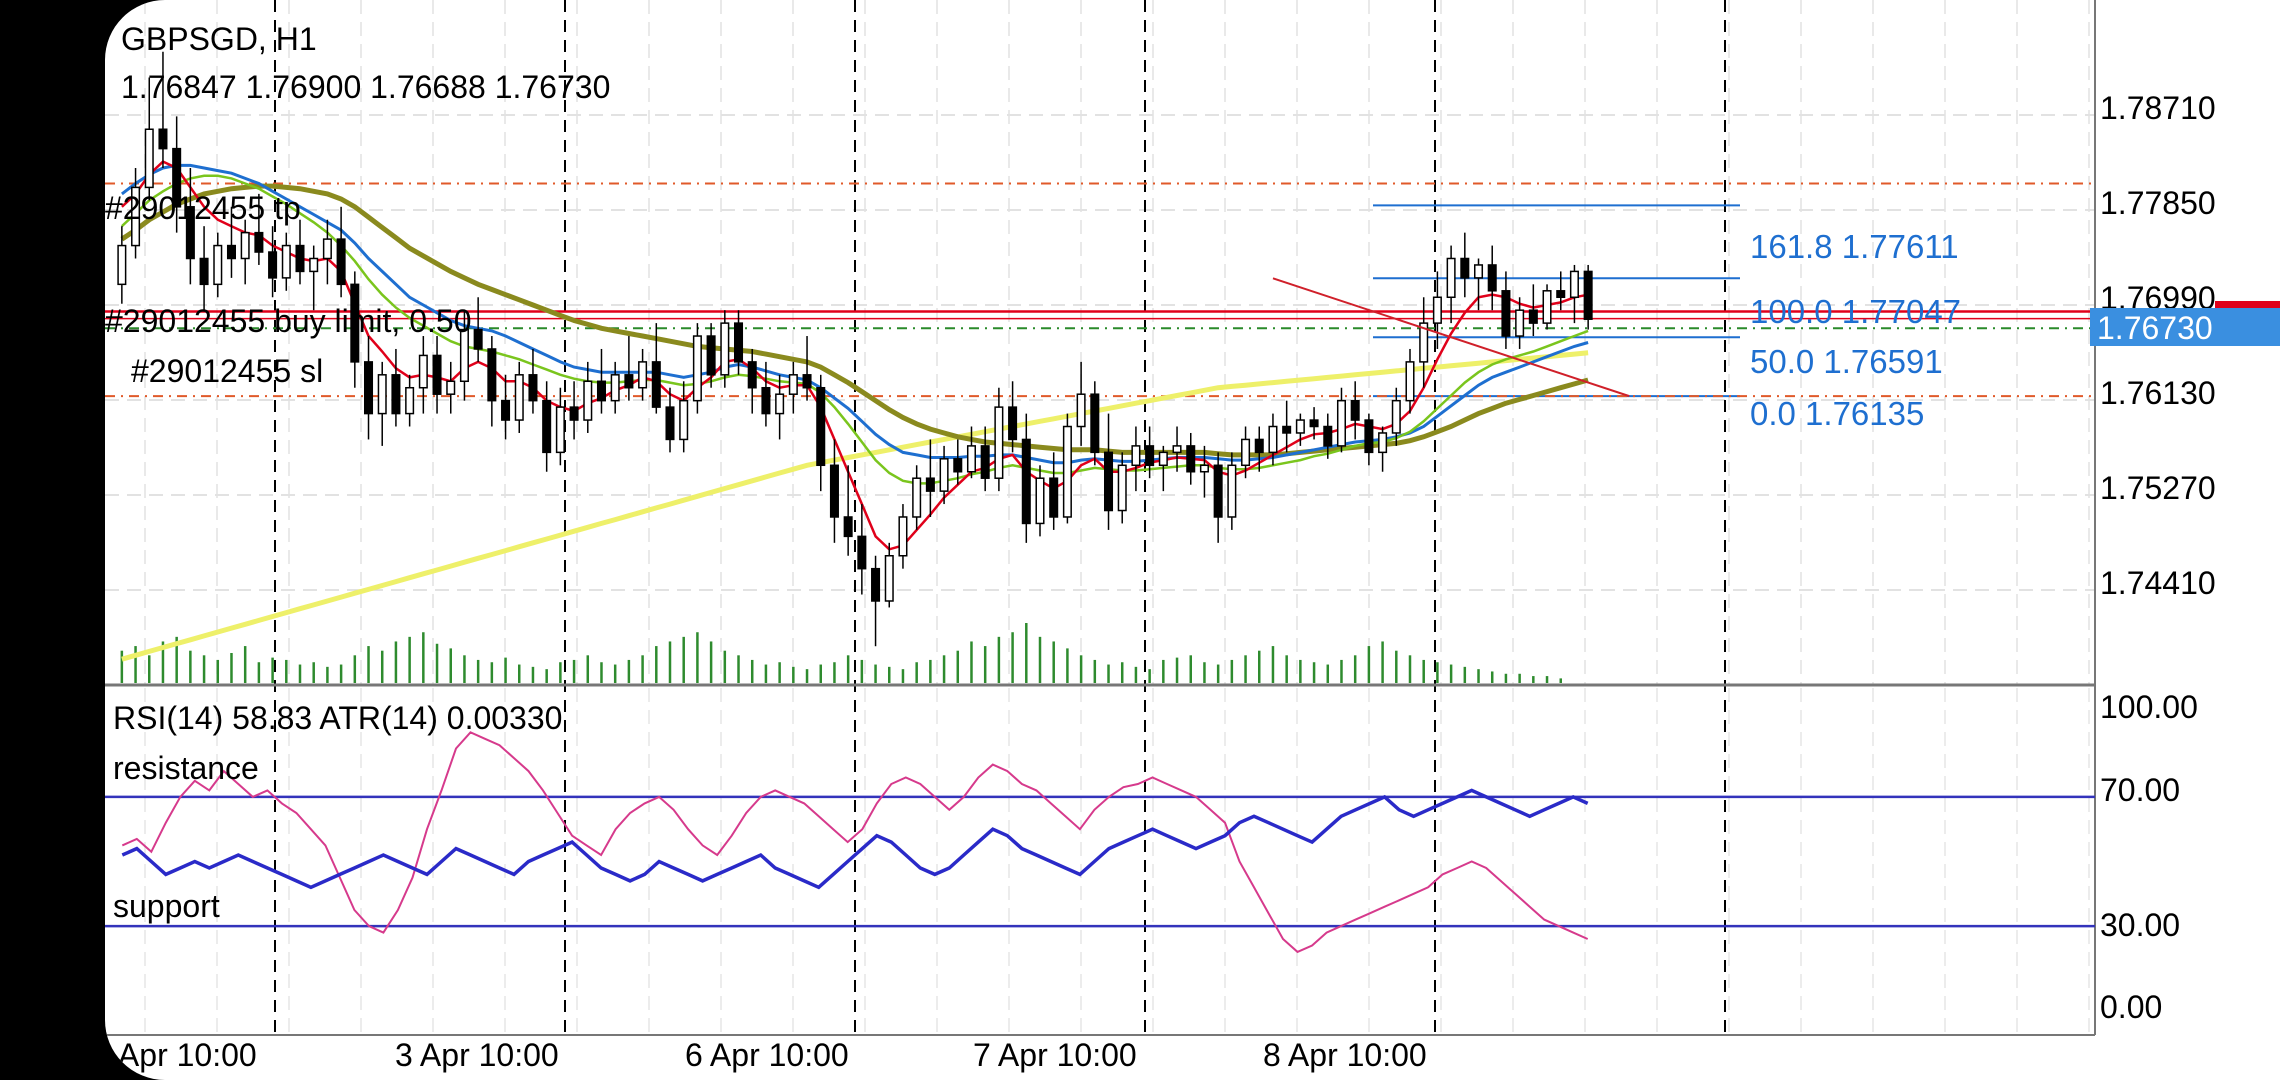  What do you see at coordinates (166, 906) in the screenshot?
I see `support-label: support` at bounding box center [166, 906].